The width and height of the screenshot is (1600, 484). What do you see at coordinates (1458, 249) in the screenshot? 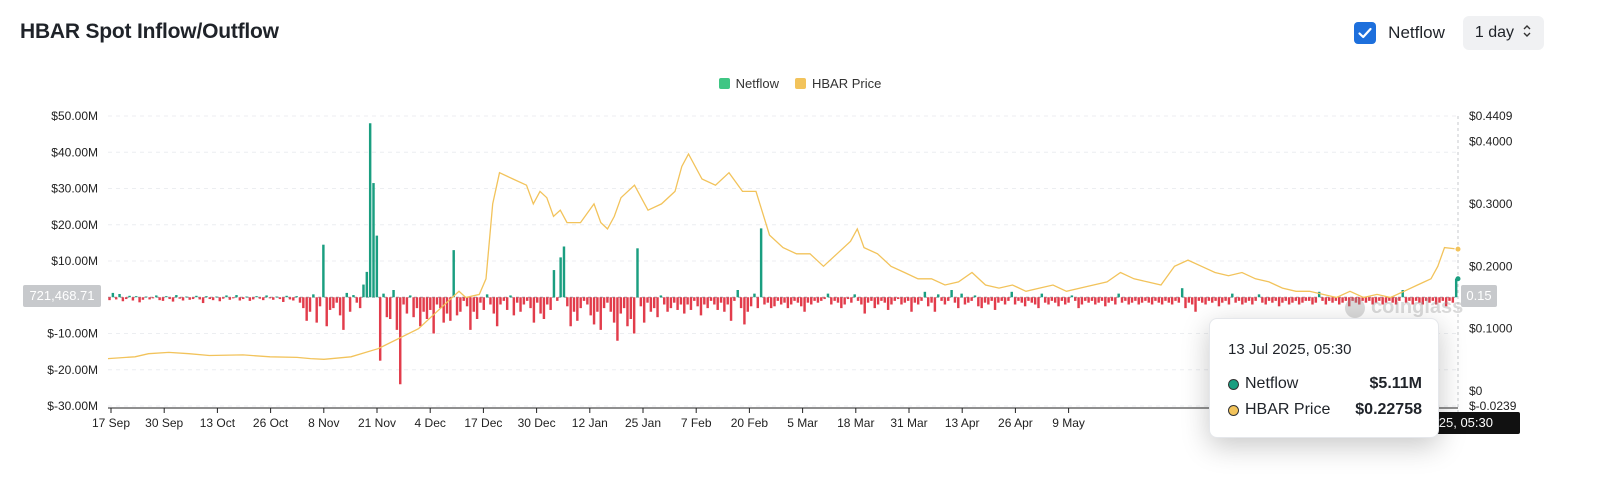
I see `price-marker` at bounding box center [1458, 249].